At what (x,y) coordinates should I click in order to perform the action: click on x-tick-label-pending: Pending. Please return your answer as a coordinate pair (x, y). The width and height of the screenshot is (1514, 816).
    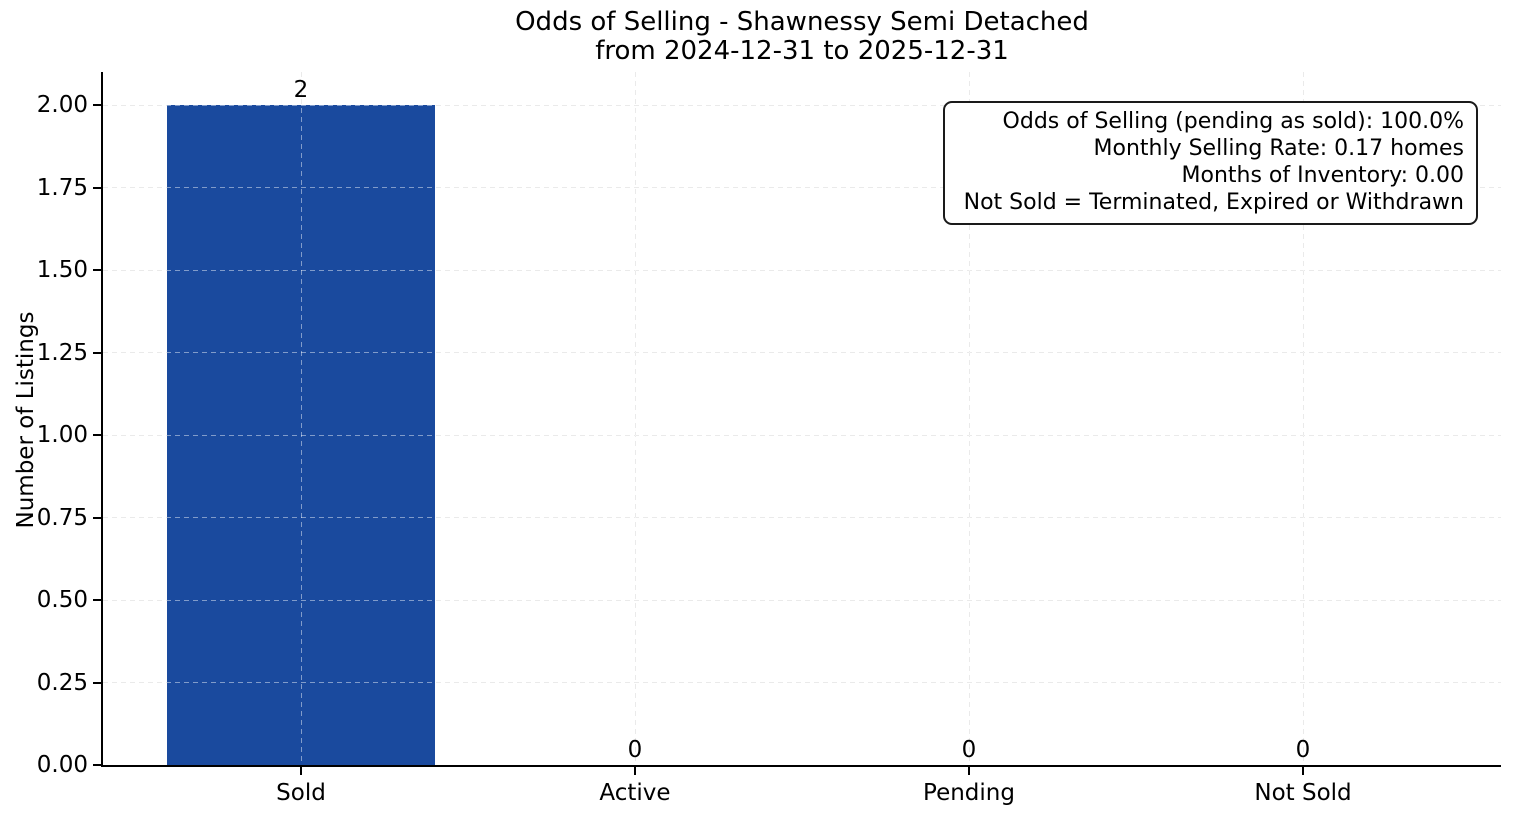
    Looking at the image, I should click on (969, 793).